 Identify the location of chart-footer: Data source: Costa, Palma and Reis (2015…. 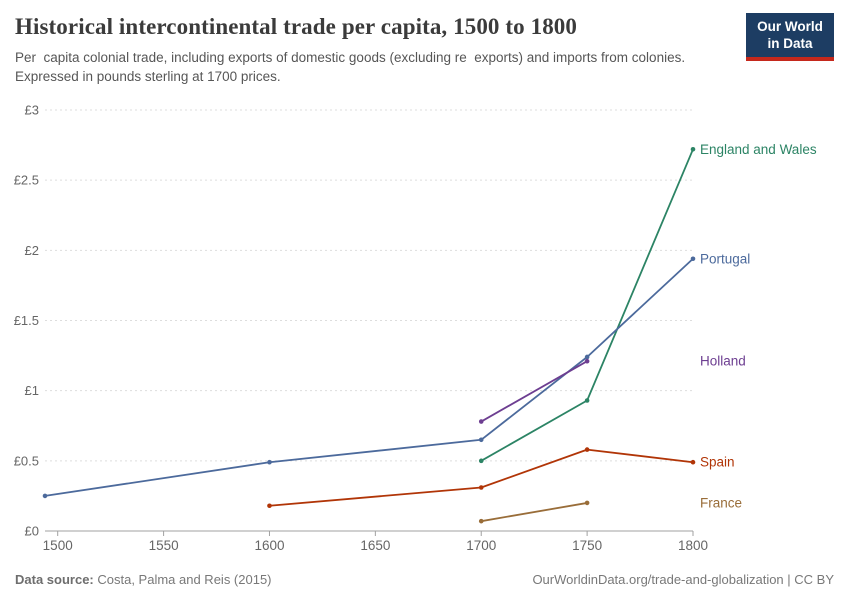
(425, 586).